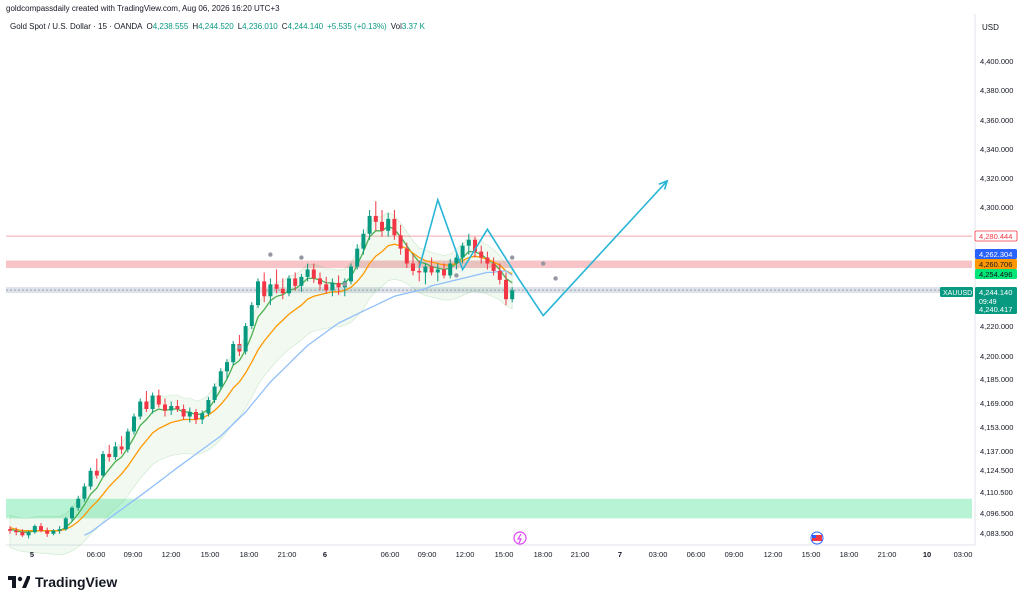 The image size is (1024, 601). I want to click on price-label: 4,244.140 09:49, so click(996, 297).